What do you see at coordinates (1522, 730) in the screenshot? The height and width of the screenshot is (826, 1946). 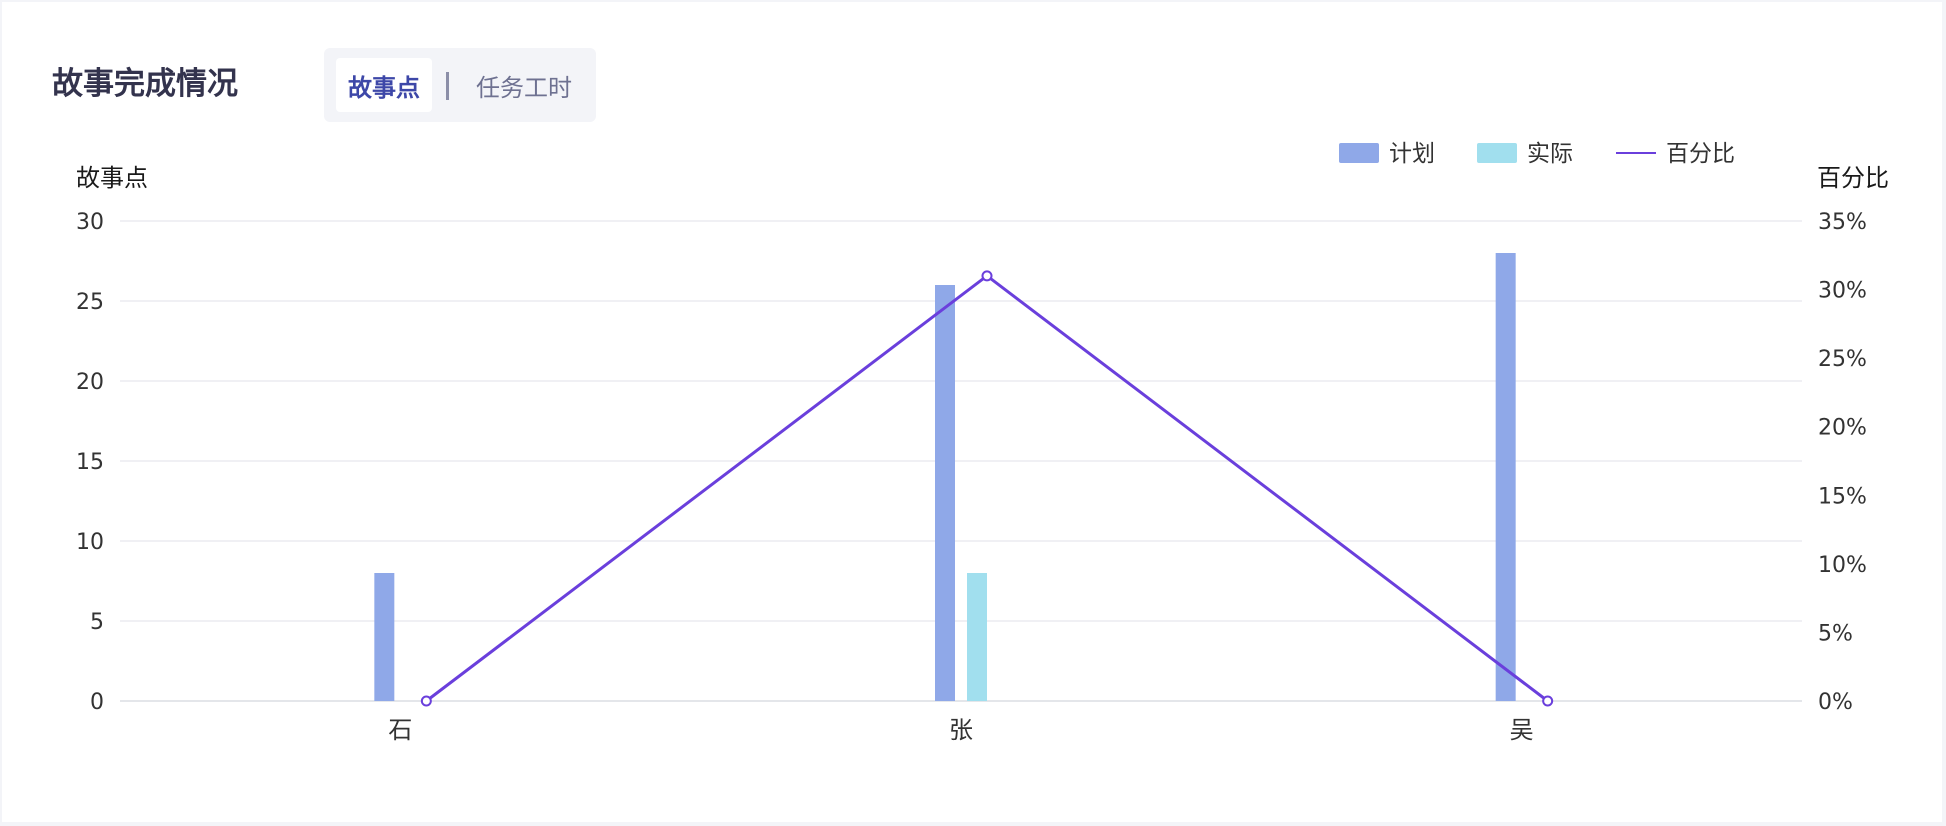 I see `x-tick-label: 吴` at bounding box center [1522, 730].